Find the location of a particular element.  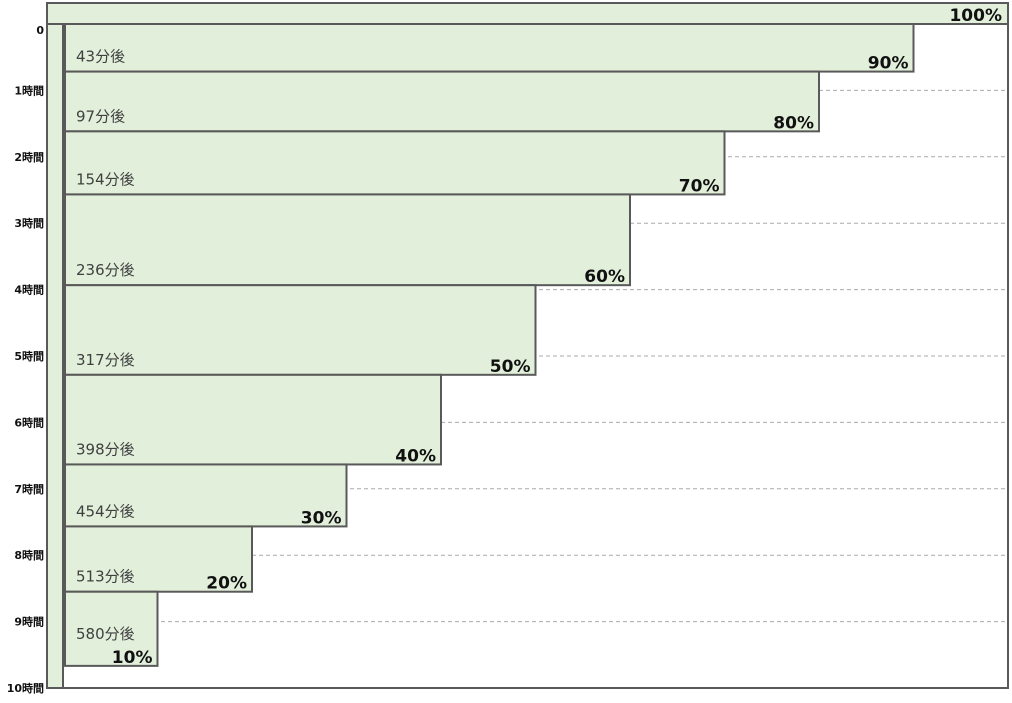

time-label: 580分後 is located at coordinates (105, 634).